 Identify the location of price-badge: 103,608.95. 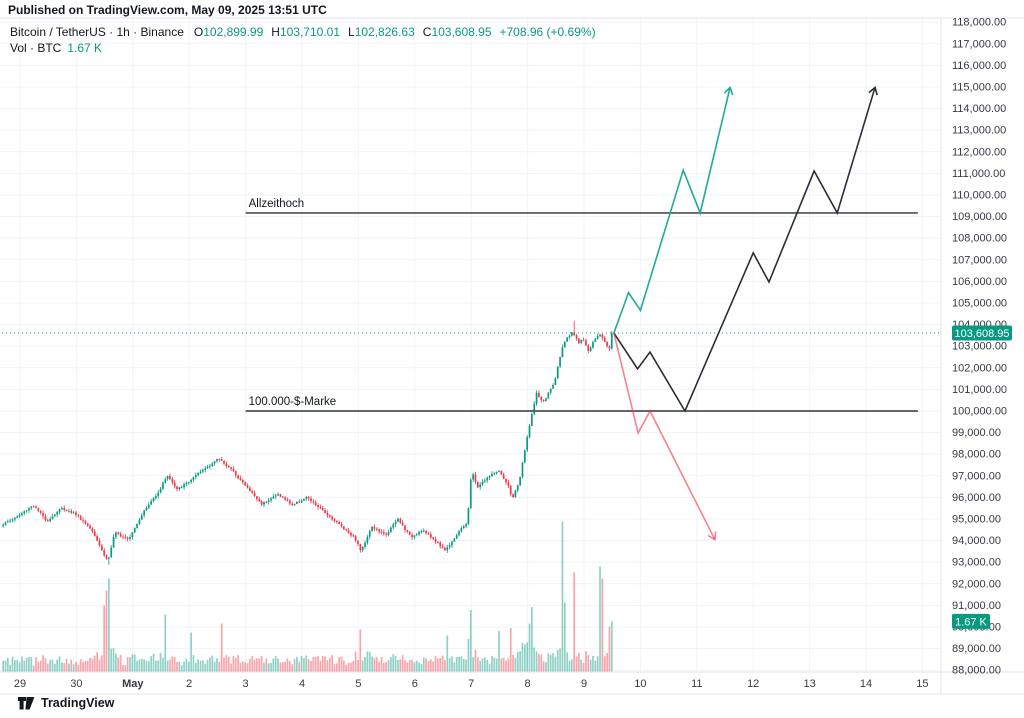
(982, 333).